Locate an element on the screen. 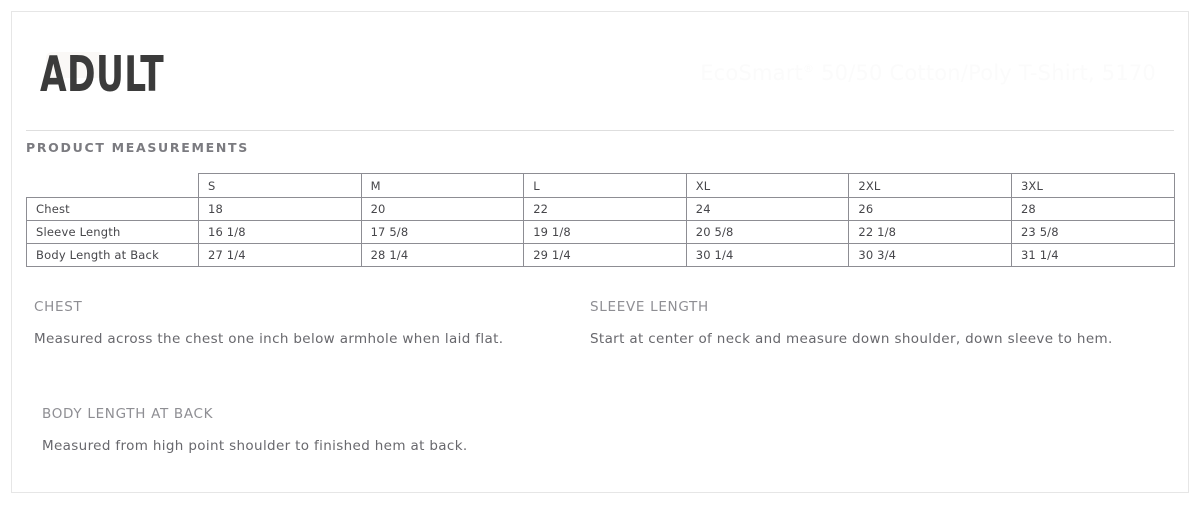 The height and width of the screenshot is (505, 1200). cell-sleeve-2xl: 22 1/8 is located at coordinates (930, 232).